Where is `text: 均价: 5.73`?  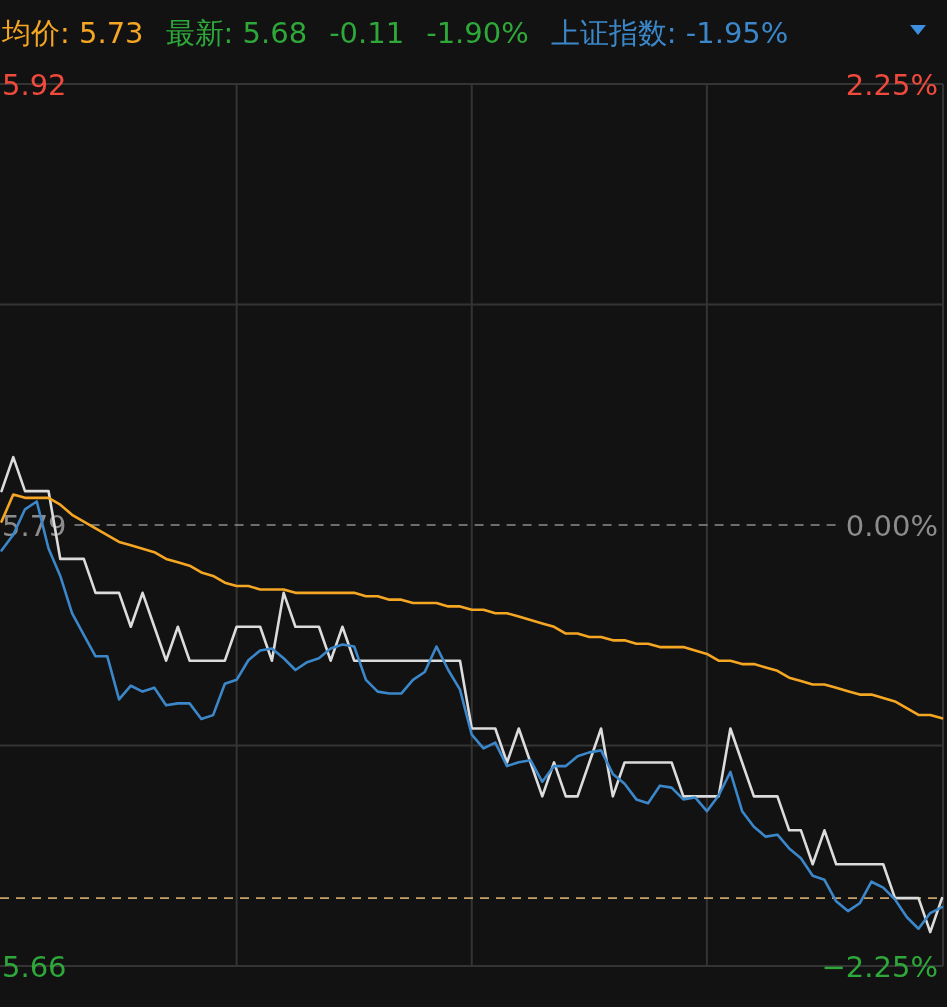 text: 均价: 5.73 is located at coordinates (72, 33).